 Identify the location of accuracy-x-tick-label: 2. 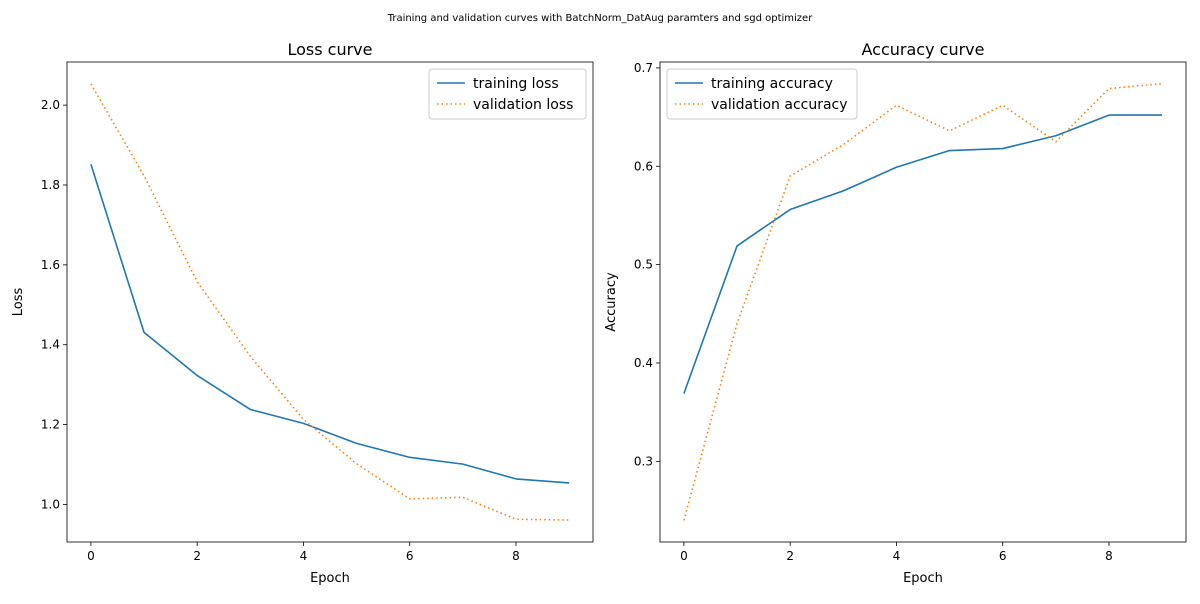
(790, 556).